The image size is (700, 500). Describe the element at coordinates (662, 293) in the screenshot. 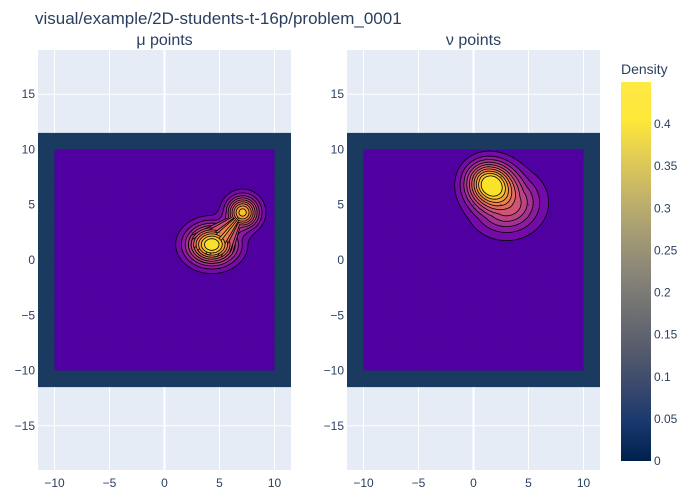

I see `colorbar-tick-label: 0.2` at that location.